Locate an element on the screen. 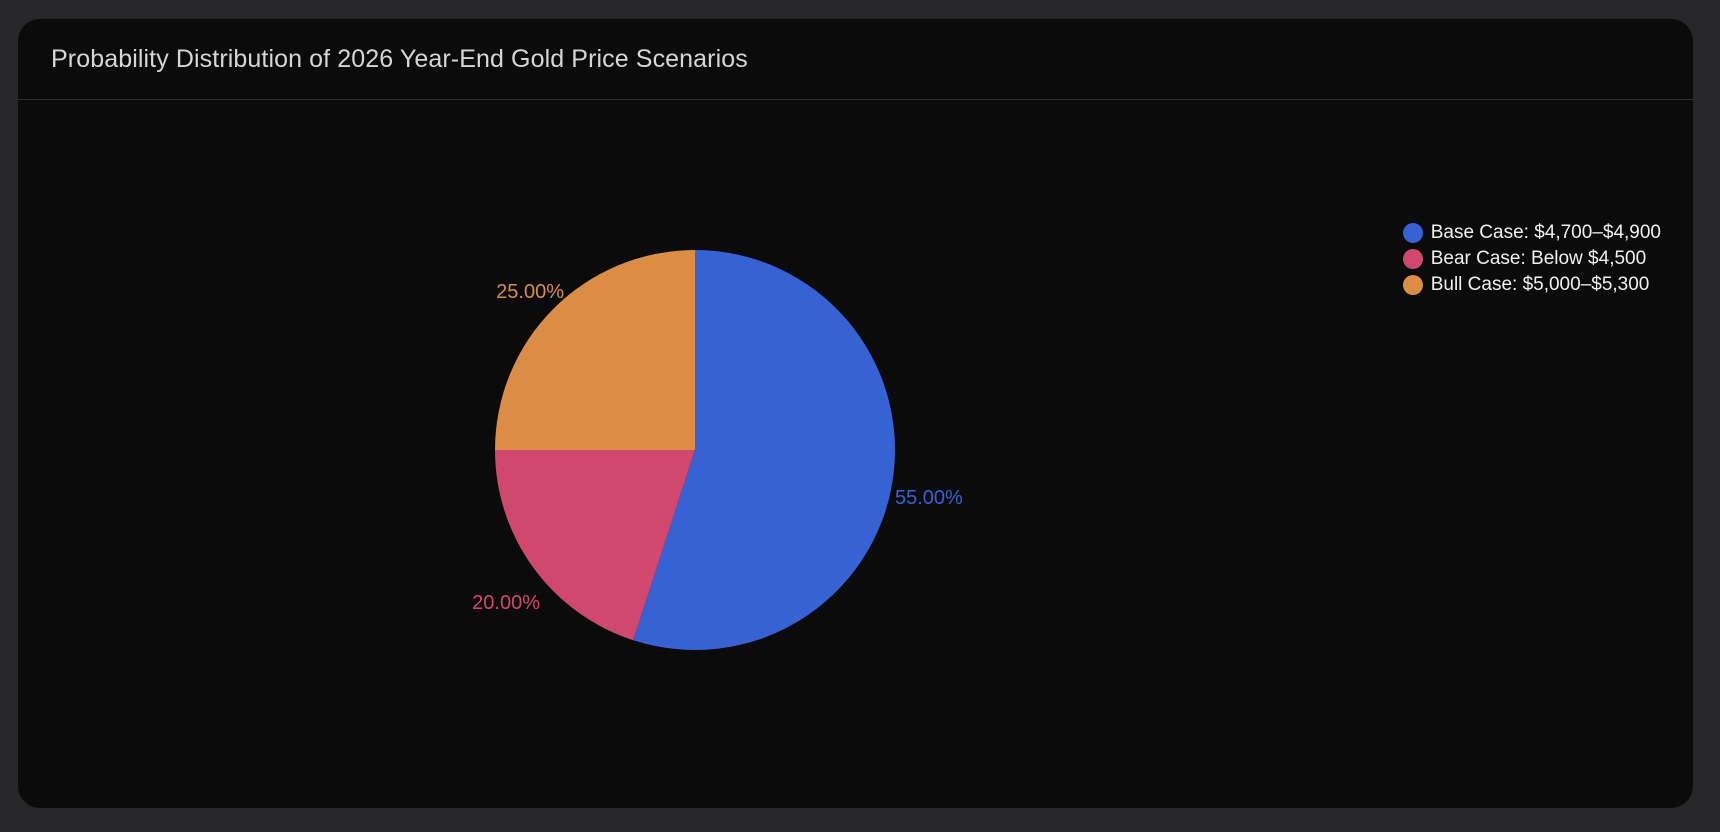 The height and width of the screenshot is (832, 1720). legend-item-base: Base Case: $4,700–$4,900 is located at coordinates (1531, 233).